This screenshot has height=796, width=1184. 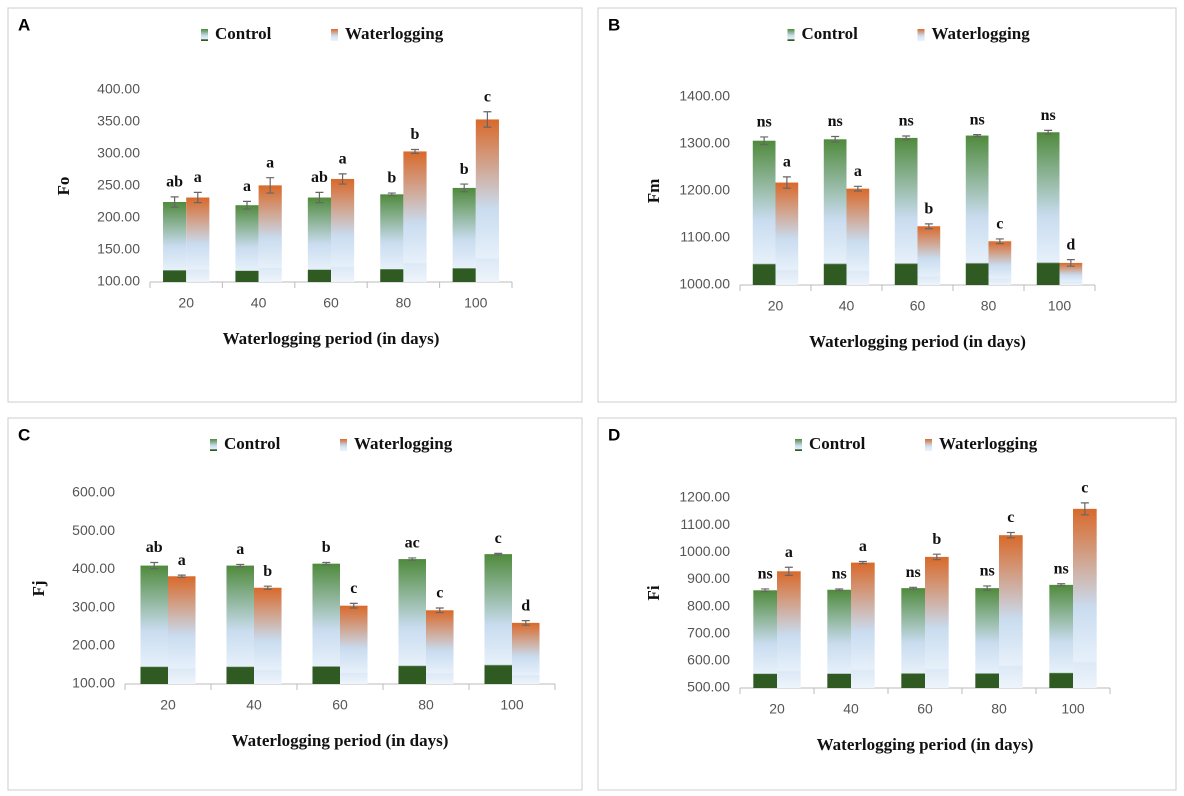 What do you see at coordinates (118, 121) in the screenshot?
I see `y-tick-label: 350.00` at bounding box center [118, 121].